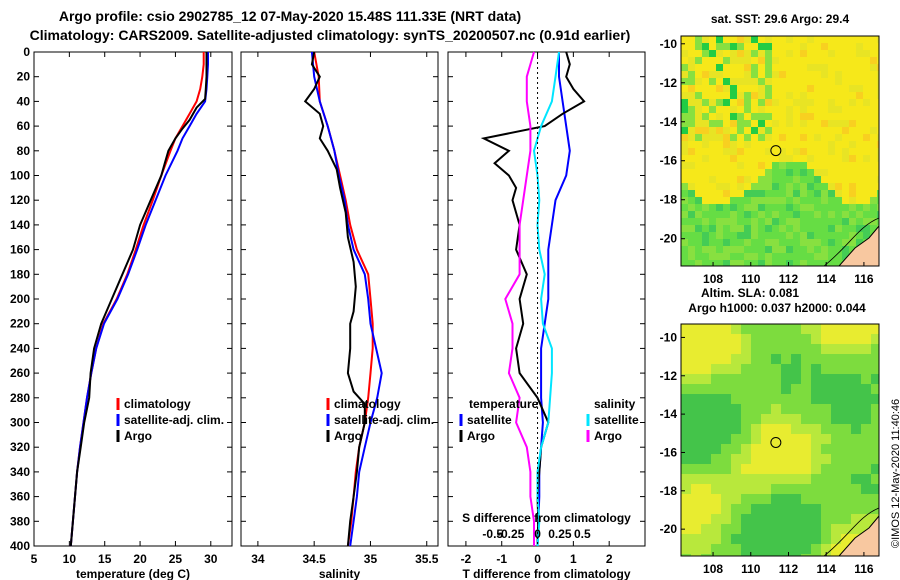 The width and height of the screenshot is (900, 580). I want to click on sst_map-xtick-label: 108, so click(713, 279).